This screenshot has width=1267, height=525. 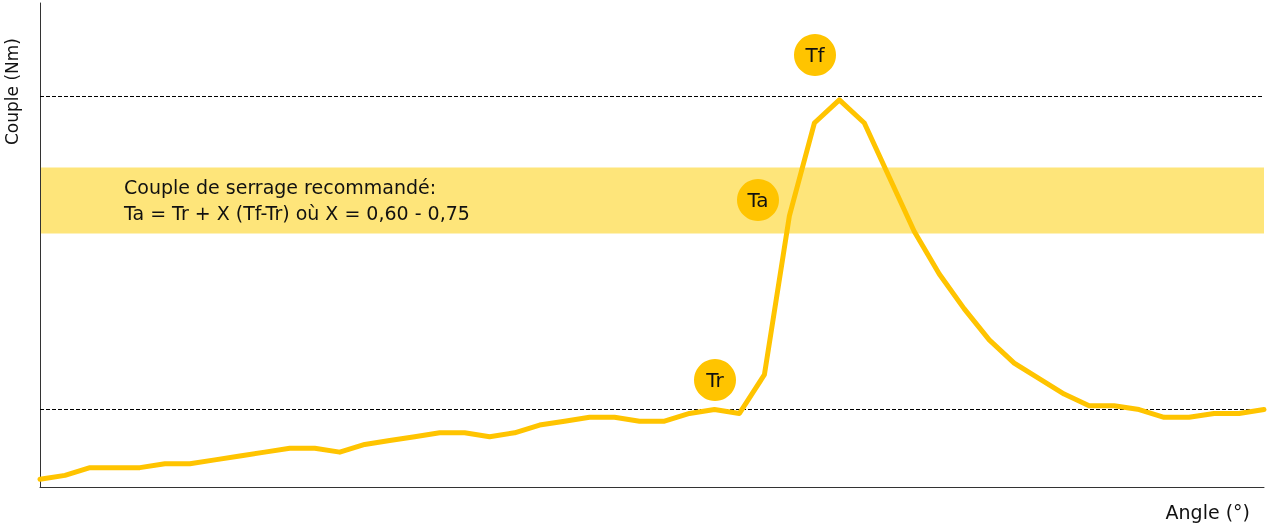 I want to click on text: Tf, so click(x=815, y=55).